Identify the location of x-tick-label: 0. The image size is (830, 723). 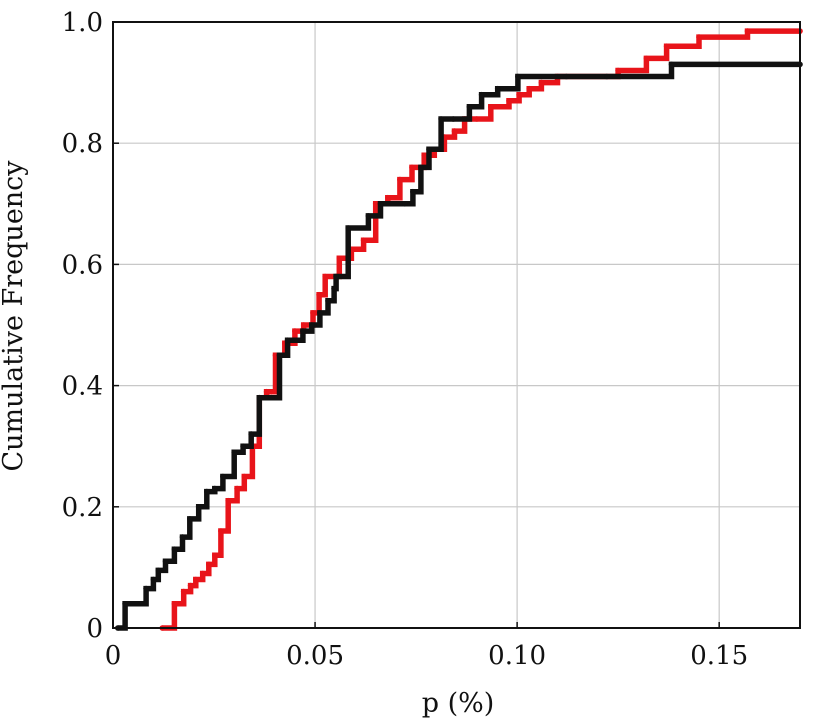
(113, 656).